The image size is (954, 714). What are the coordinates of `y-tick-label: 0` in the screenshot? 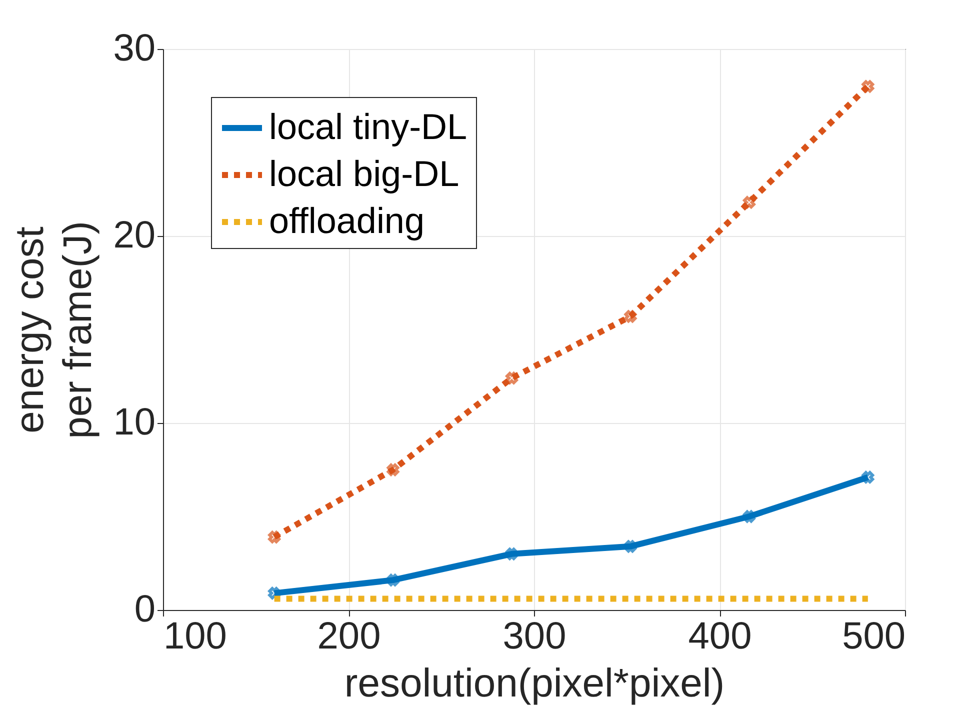 It's located at (145, 609).